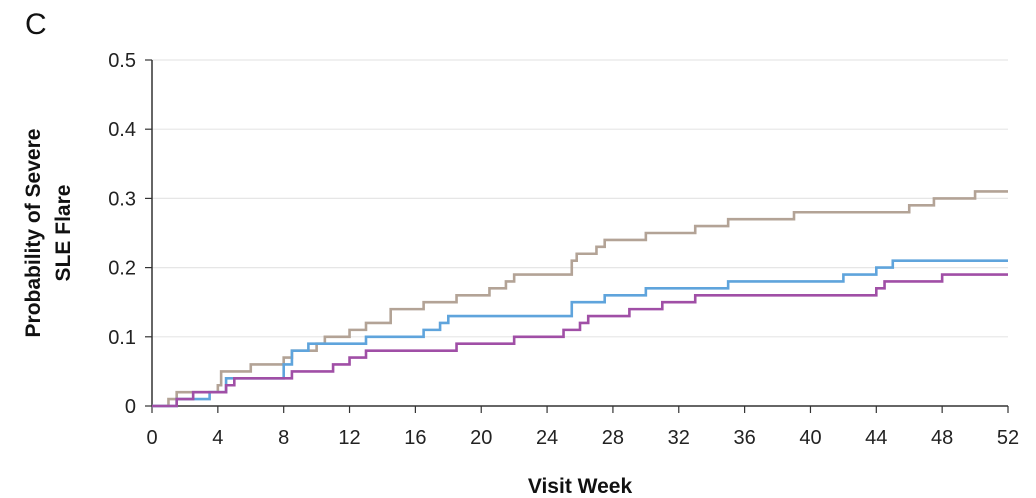 The width and height of the screenshot is (1036, 498). Describe the element at coordinates (481, 438) in the screenshot. I see `x-tick-label: 20` at that location.